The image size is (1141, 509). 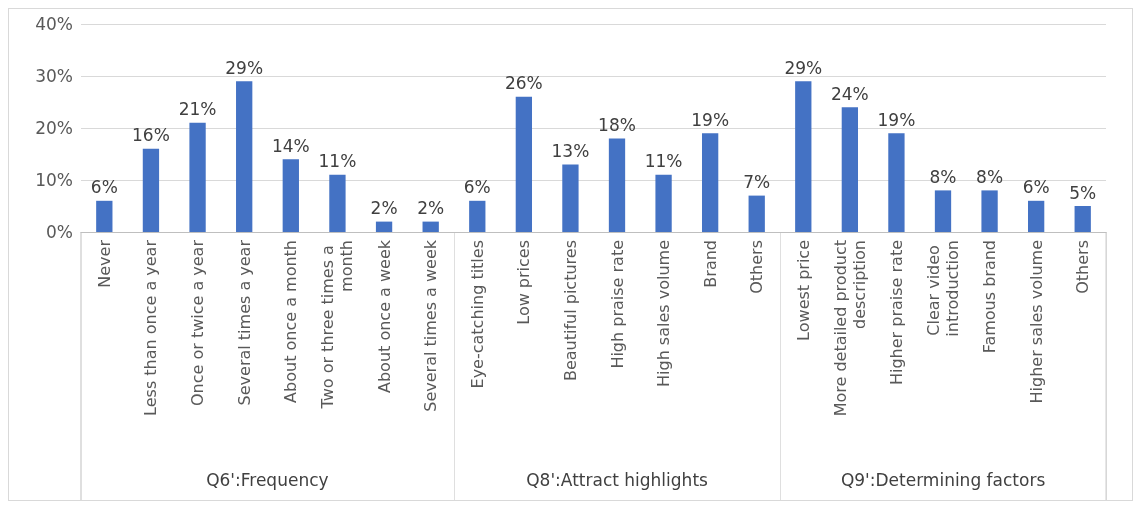 What do you see at coordinates (384, 316) in the screenshot?
I see `x-tick-label: About once a week` at bounding box center [384, 316].